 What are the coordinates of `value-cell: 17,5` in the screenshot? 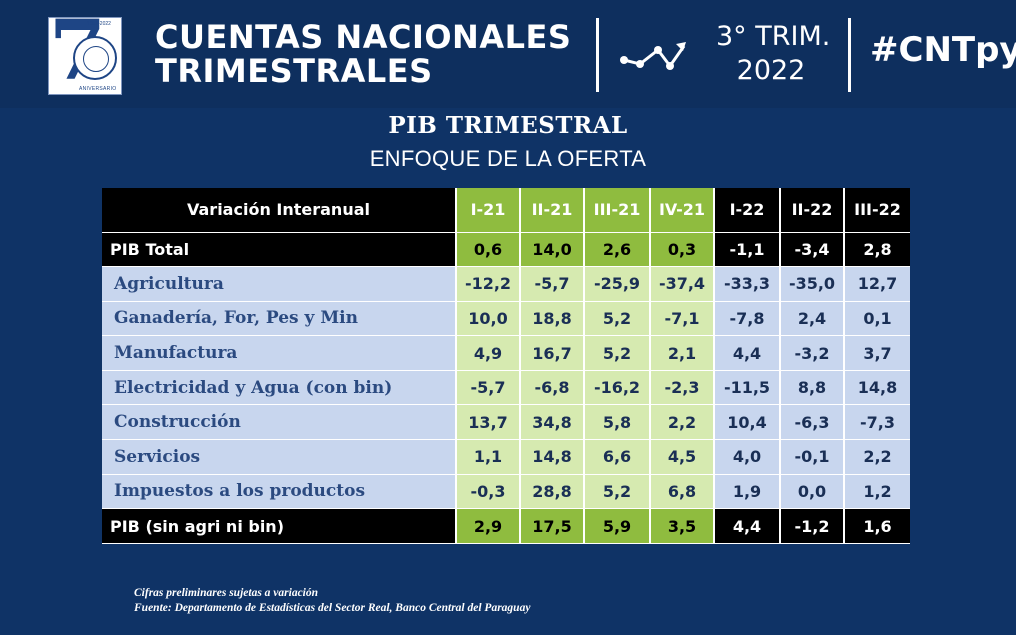 It's located at (552, 526).